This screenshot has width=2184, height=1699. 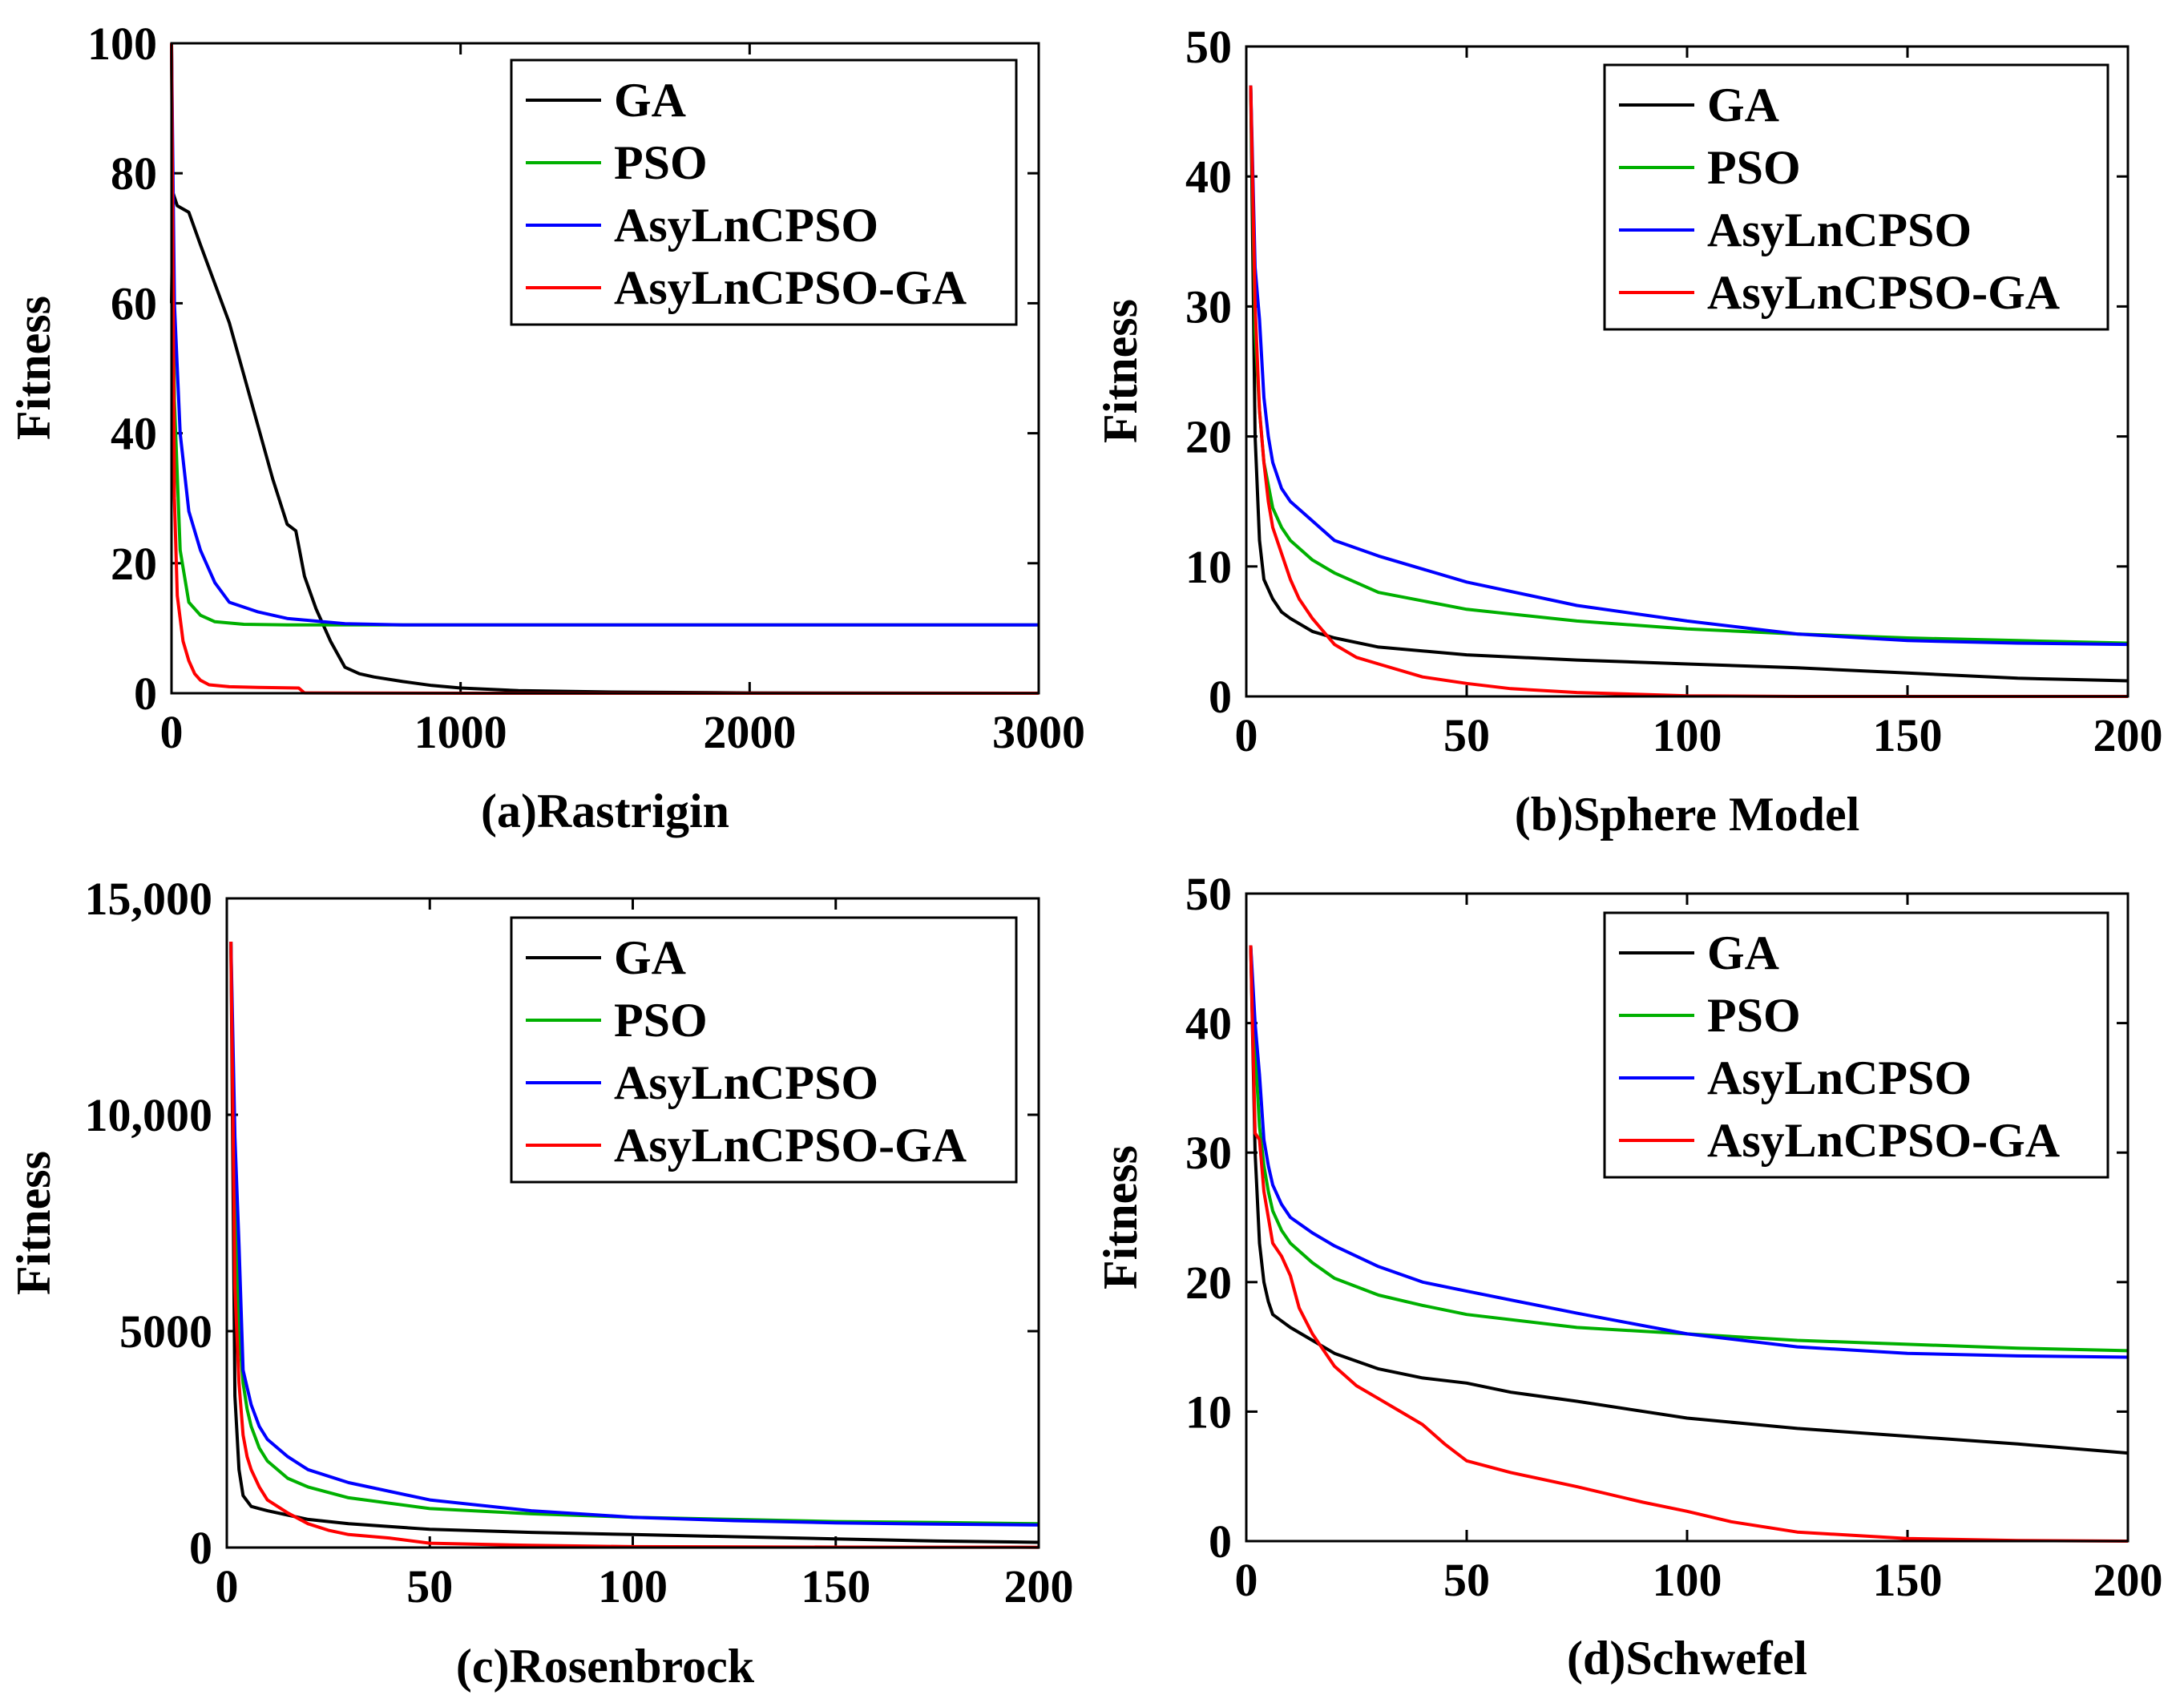 I want to click on schwefel-series-ga, so click(x=1689, y=1200).